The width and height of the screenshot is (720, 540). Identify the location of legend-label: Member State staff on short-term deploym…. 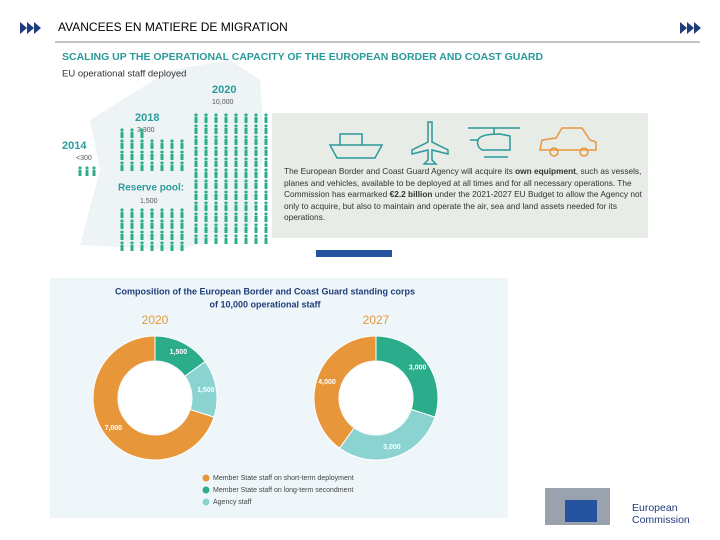
(283, 478).